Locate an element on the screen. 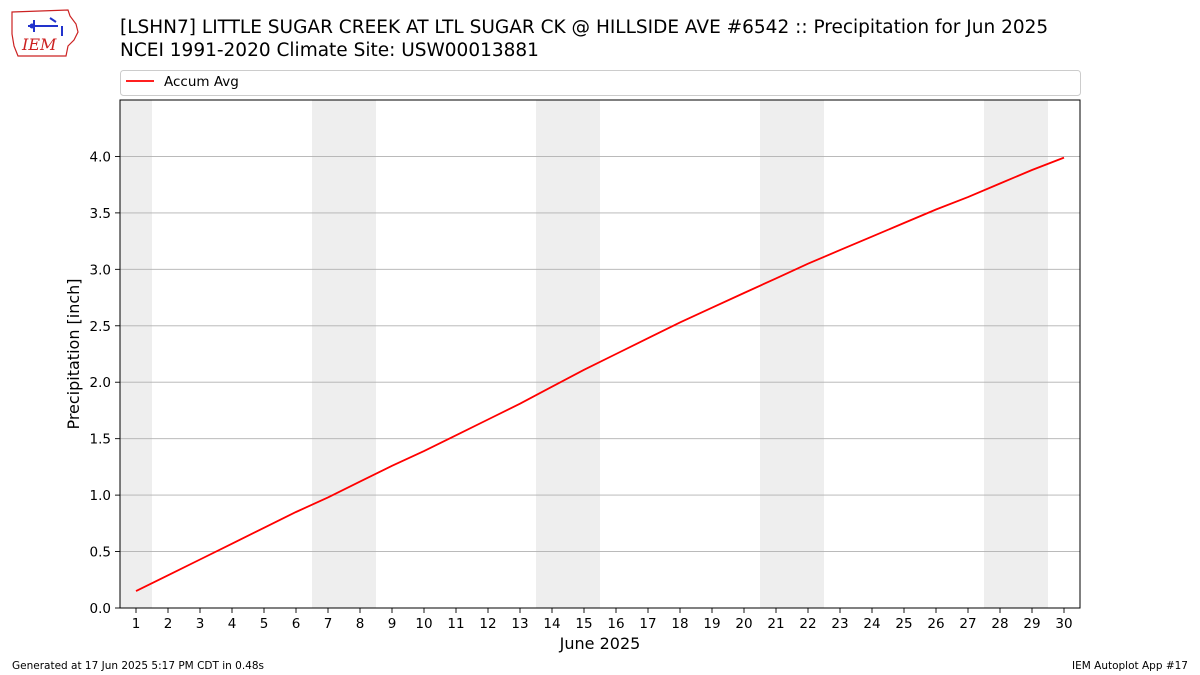 The width and height of the screenshot is (1200, 675). x-axis-label: June 2025 is located at coordinates (600, 643).